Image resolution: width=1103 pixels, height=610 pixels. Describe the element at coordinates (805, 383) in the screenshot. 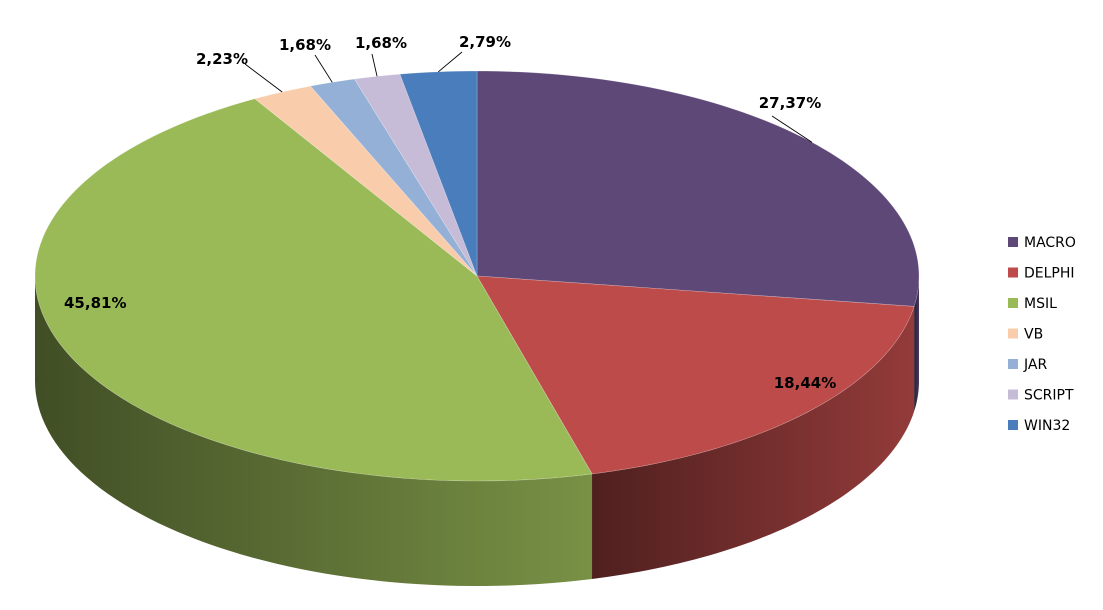

I see `data-label-delphi: 18,44%` at that location.